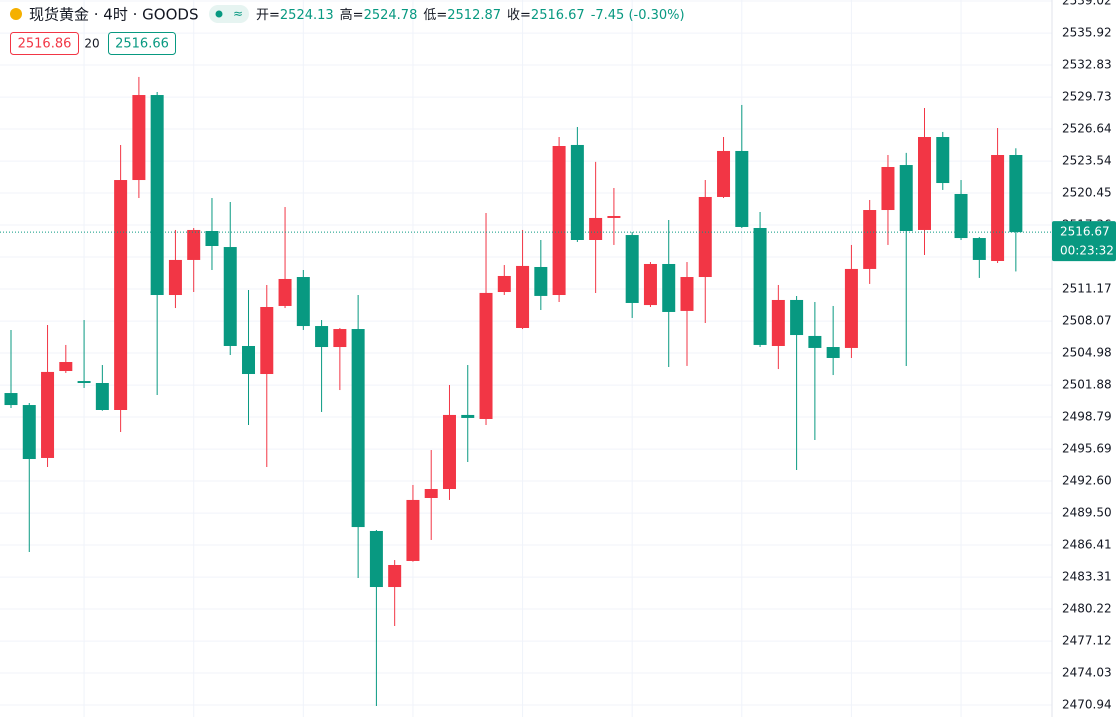 This screenshot has width=1118, height=717. What do you see at coordinates (1087, 4) in the screenshot?
I see `y-tick-label: 2539.02` at bounding box center [1087, 4].